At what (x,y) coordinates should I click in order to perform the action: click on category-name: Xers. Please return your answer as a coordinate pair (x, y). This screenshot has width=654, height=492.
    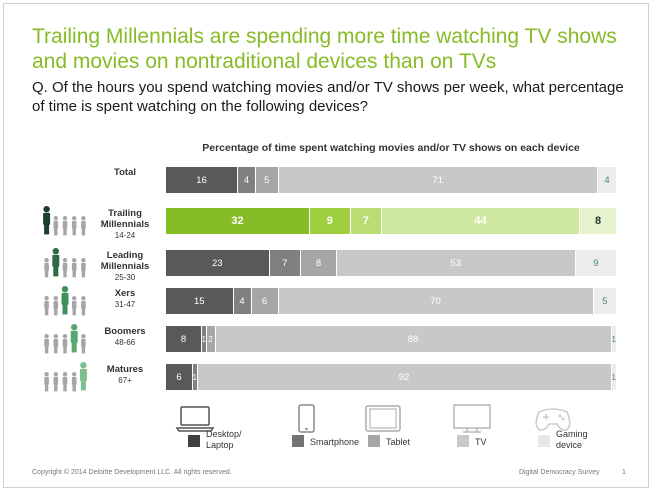
    Looking at the image, I should click on (125, 293).